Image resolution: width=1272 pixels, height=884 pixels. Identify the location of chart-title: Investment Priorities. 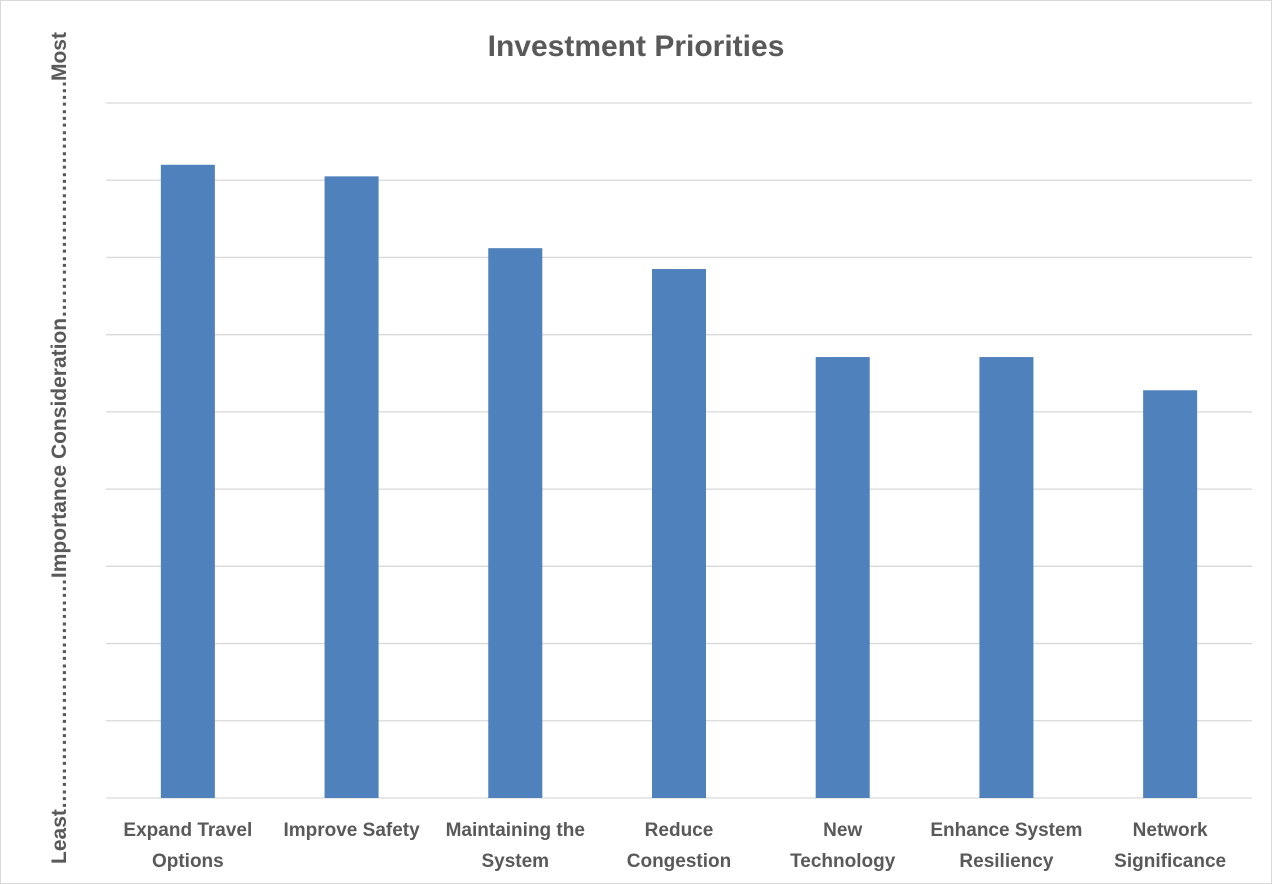
(636, 46).